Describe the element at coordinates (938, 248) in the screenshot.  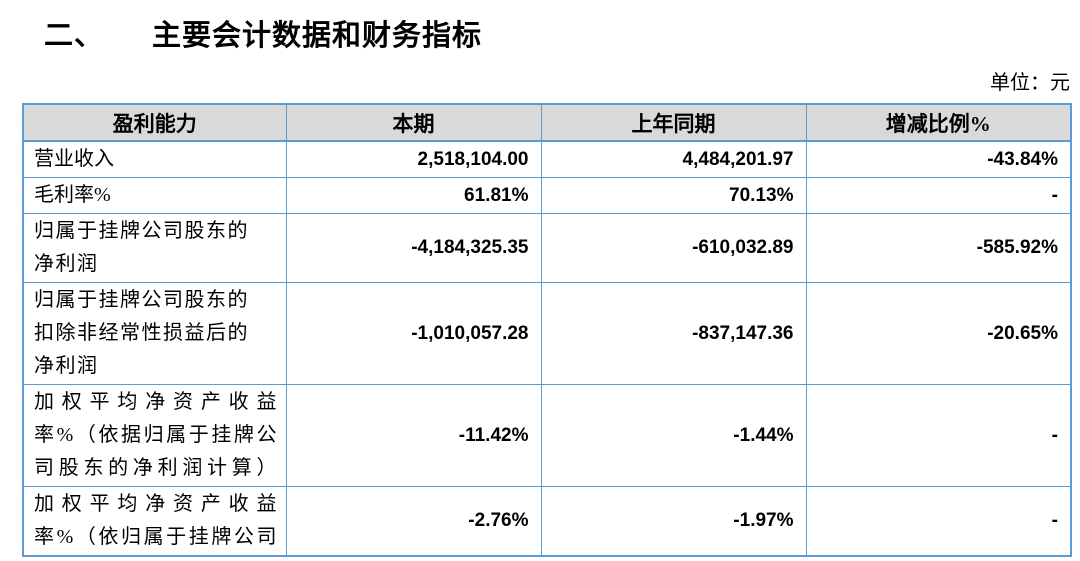
I see `cell-change-value: -585.92%` at that location.